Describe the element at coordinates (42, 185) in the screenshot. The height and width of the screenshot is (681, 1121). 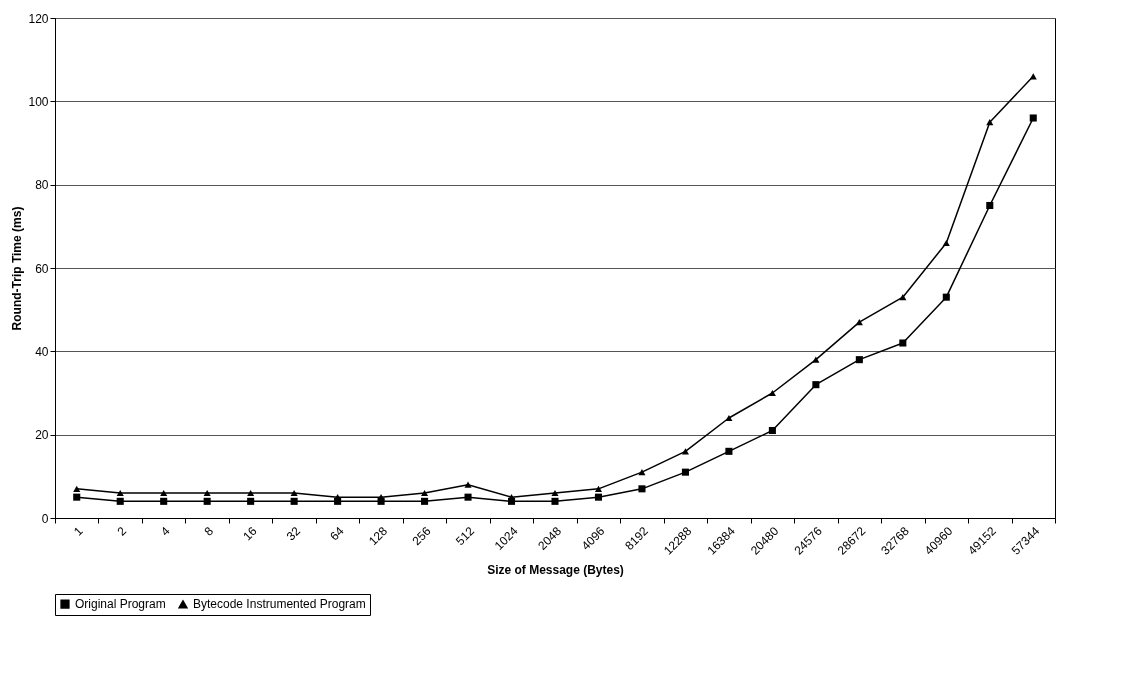
I see `y-tick-label: 80` at that location.